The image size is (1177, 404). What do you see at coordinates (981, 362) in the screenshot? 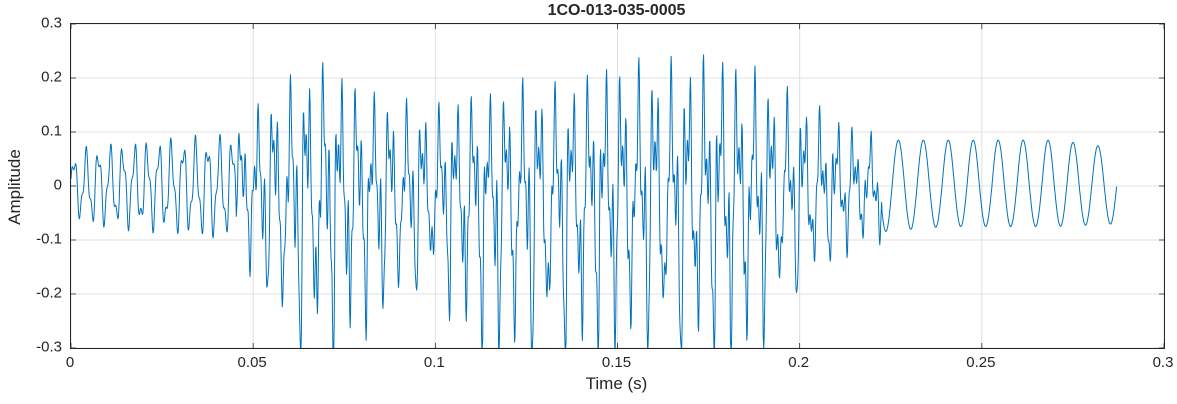
I see `x-tick-label: 0.25` at bounding box center [981, 362].